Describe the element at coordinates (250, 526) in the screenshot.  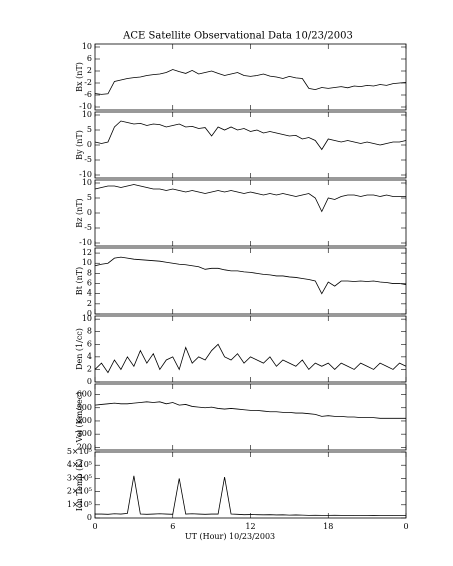
I see `x-tick-label: 12` at that location.